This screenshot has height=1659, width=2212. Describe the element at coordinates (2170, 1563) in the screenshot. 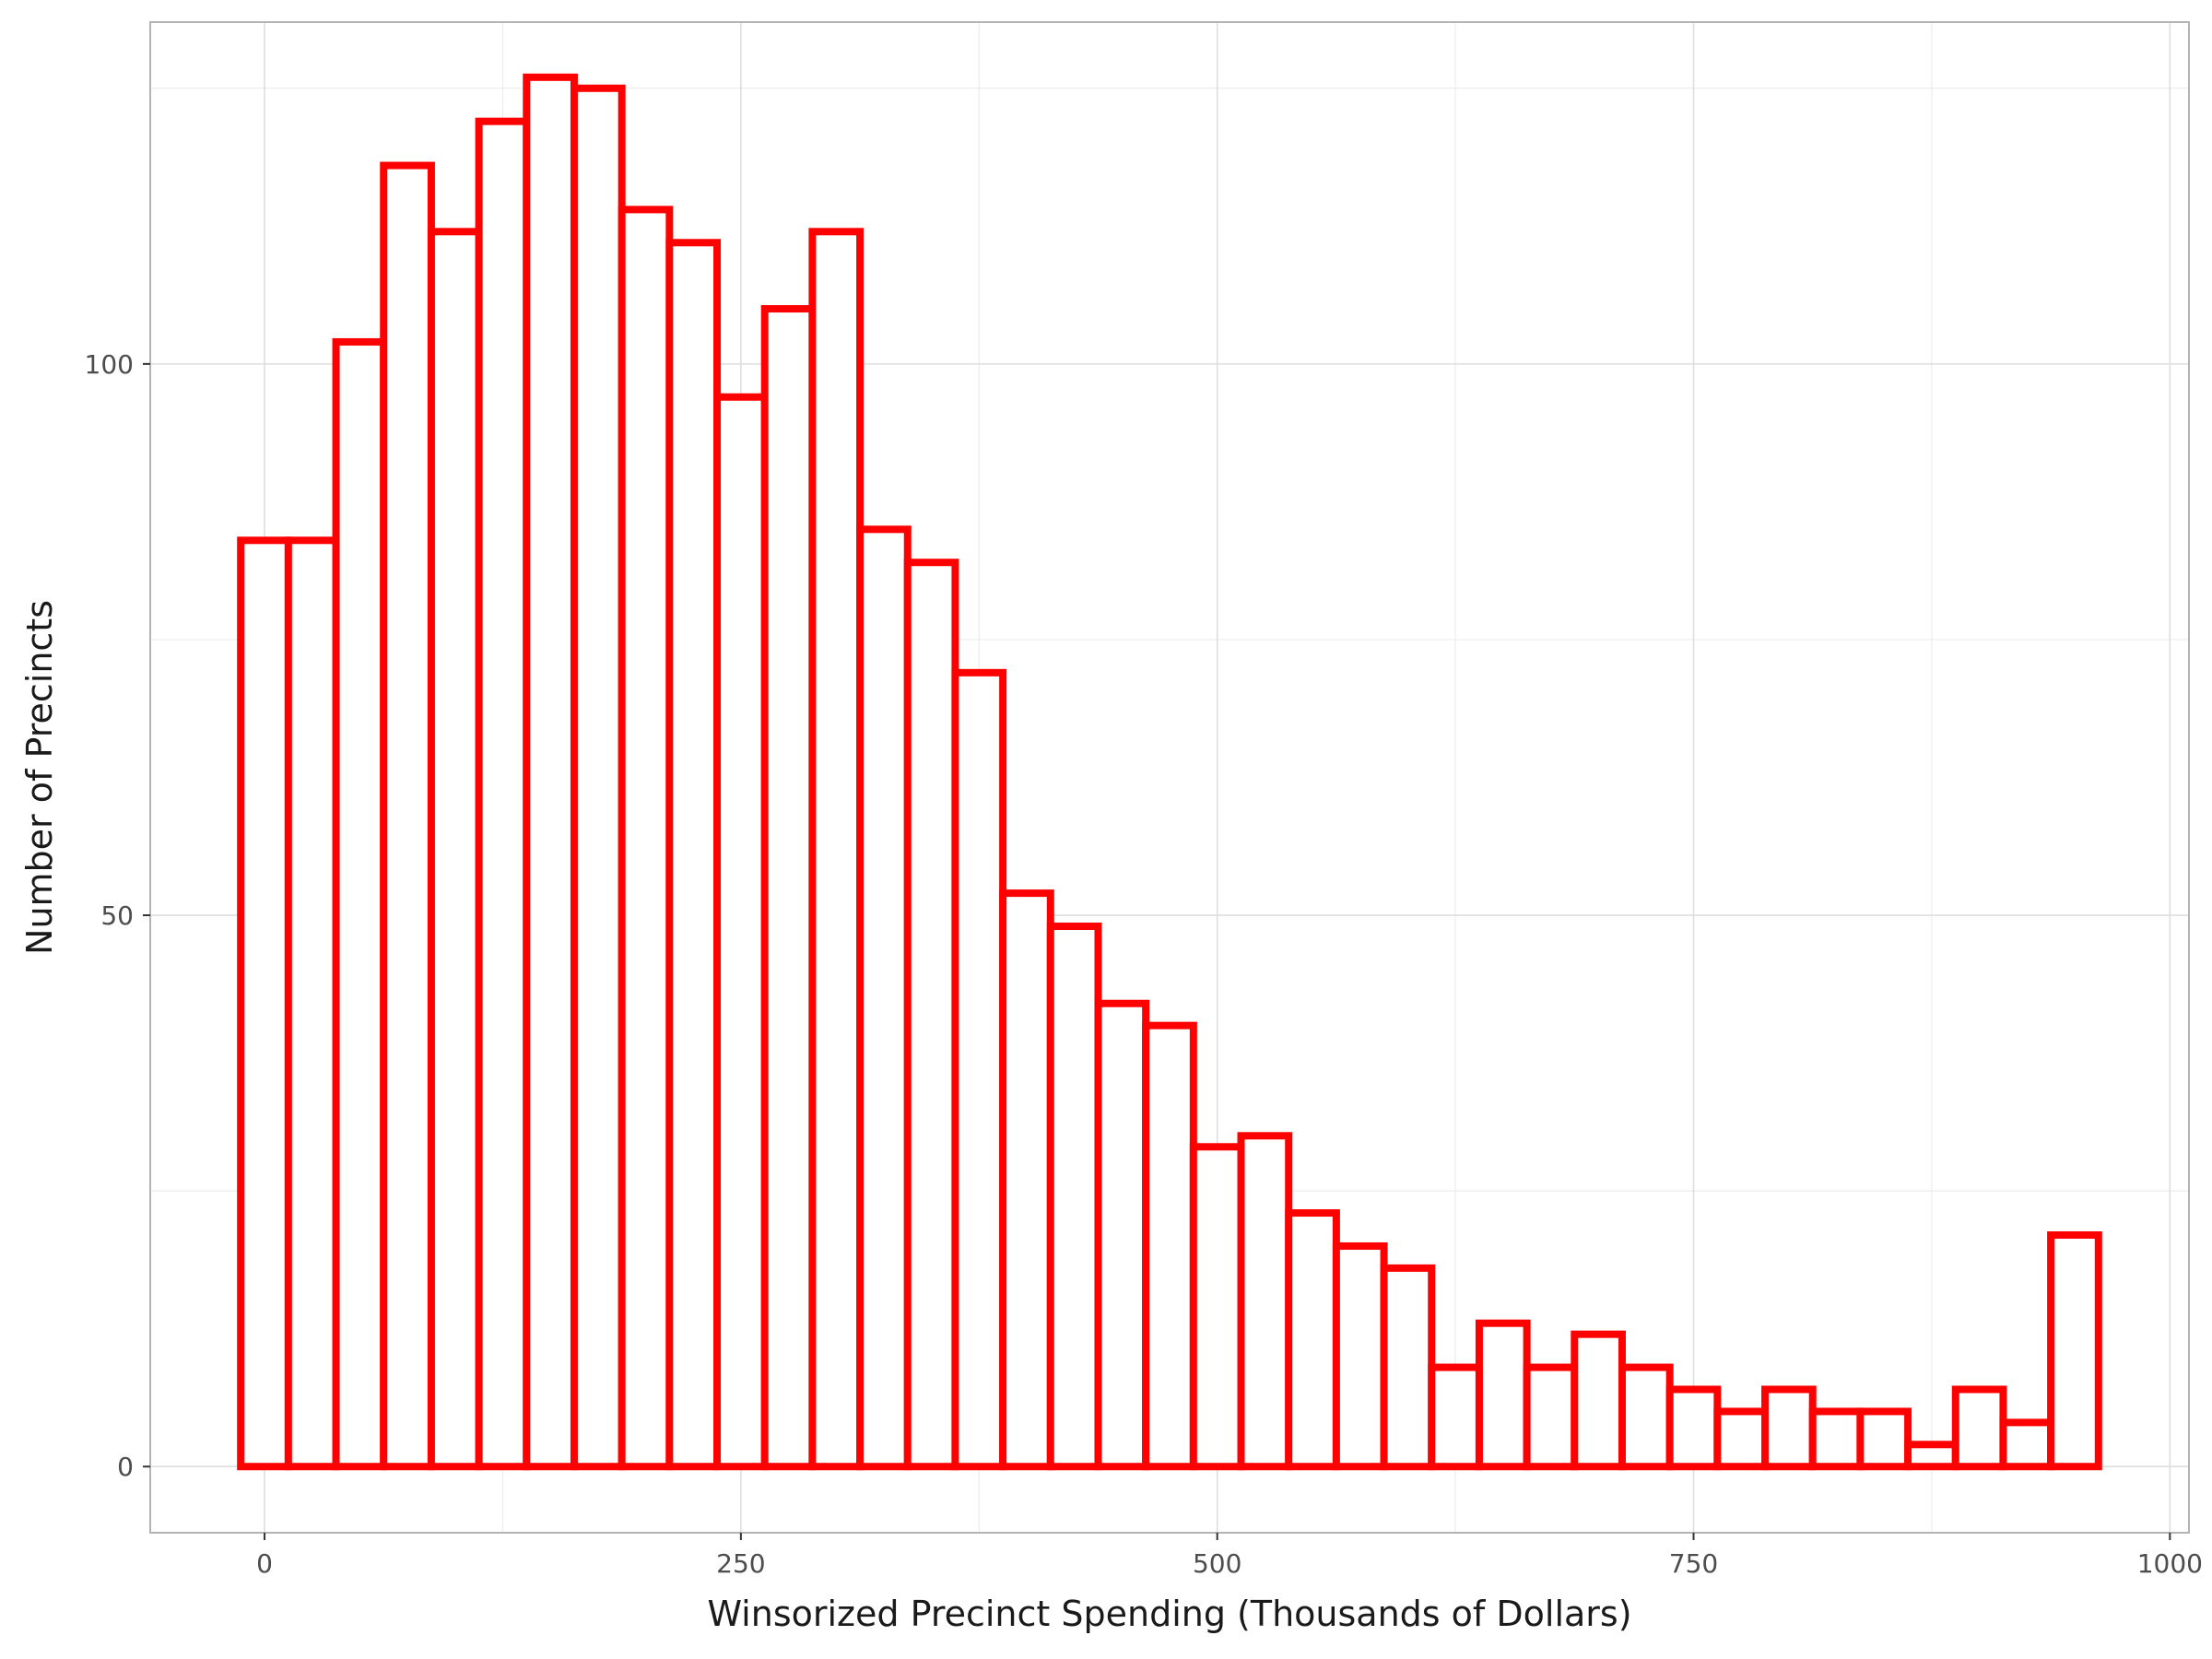

I see `x-tick-label: 1000` at that location.